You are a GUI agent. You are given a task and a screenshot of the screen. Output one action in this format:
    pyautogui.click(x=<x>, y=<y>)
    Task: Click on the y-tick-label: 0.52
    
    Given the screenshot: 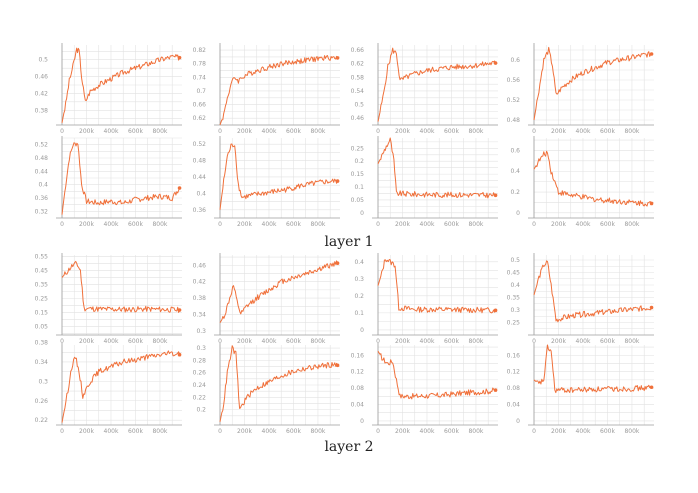 What is the action you would take?
    pyautogui.click(x=514, y=100)
    